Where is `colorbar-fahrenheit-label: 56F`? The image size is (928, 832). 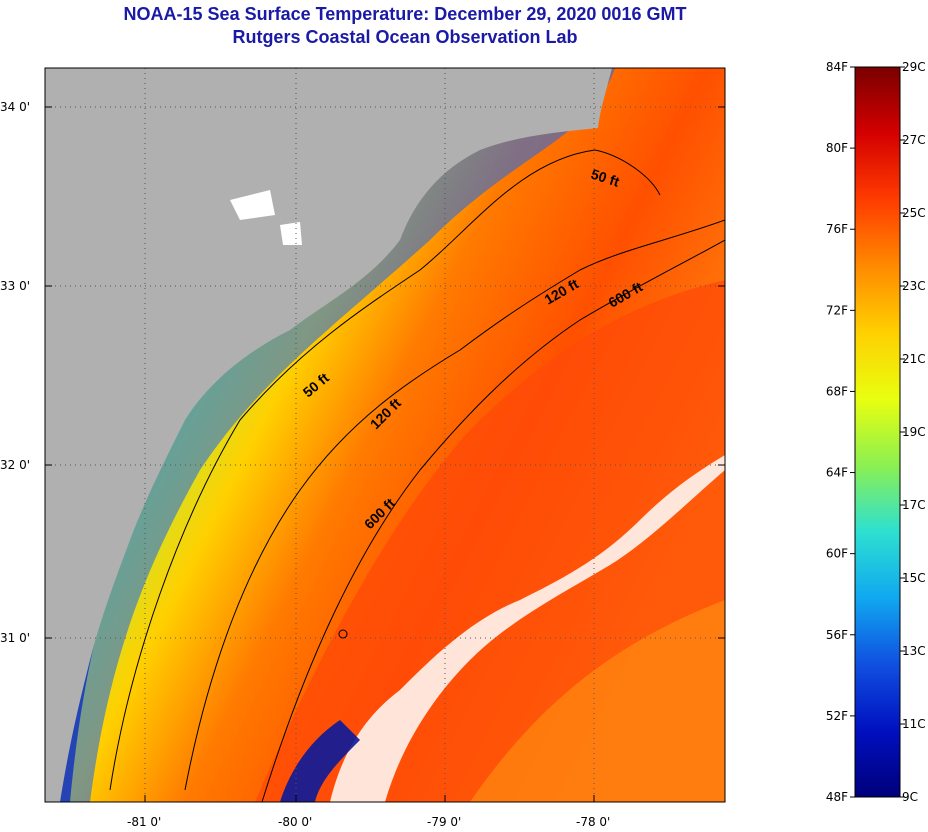 colorbar-fahrenheit-label: 56F is located at coordinates (837, 635).